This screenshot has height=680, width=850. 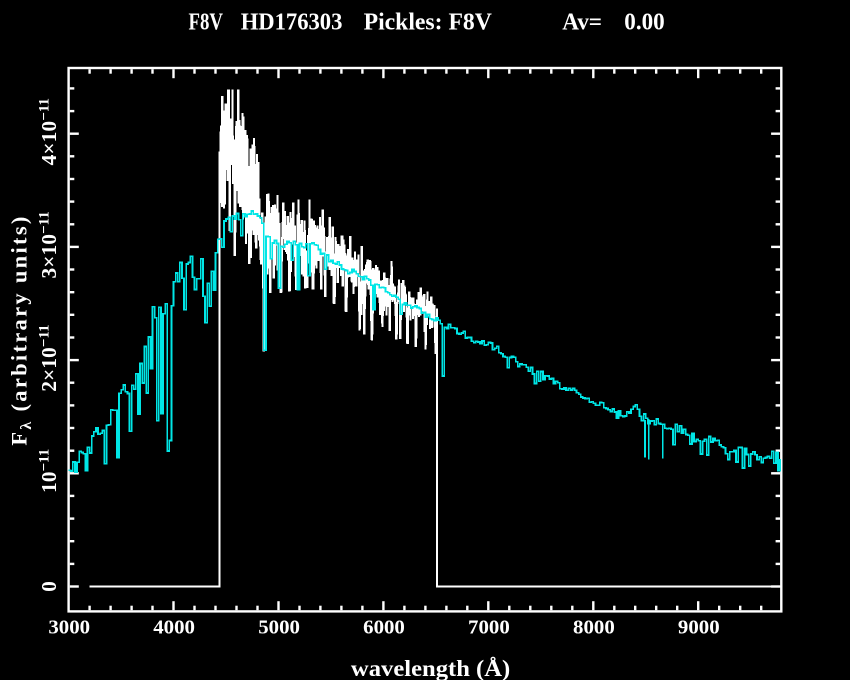 I want to click on svg-text: 8000, so click(x=594, y=628).